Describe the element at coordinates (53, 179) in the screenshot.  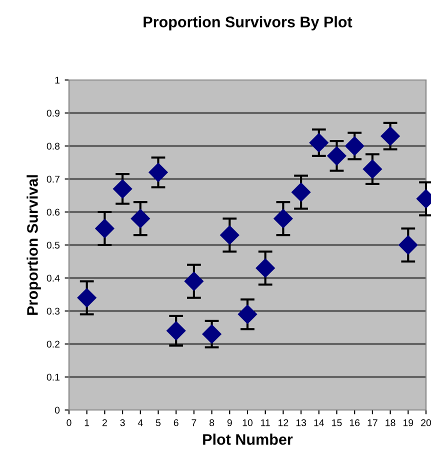
I see `y-tick-label: 0.7` at that location.